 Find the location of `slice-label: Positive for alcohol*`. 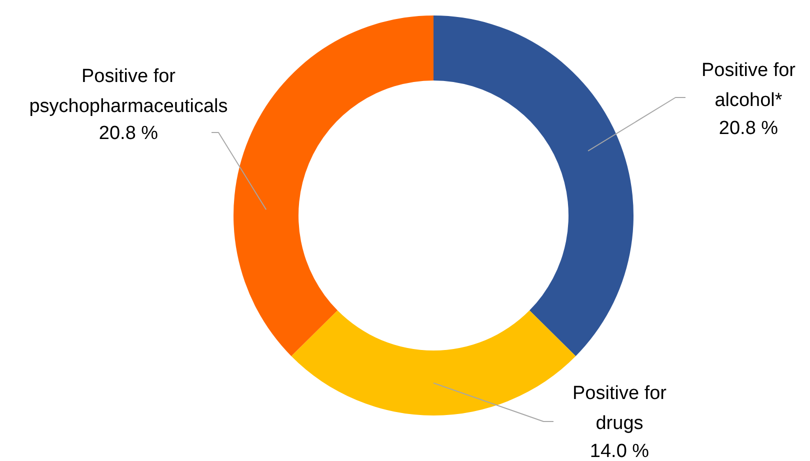

slice-label: Positive for alcohol* is located at coordinates (749, 86).